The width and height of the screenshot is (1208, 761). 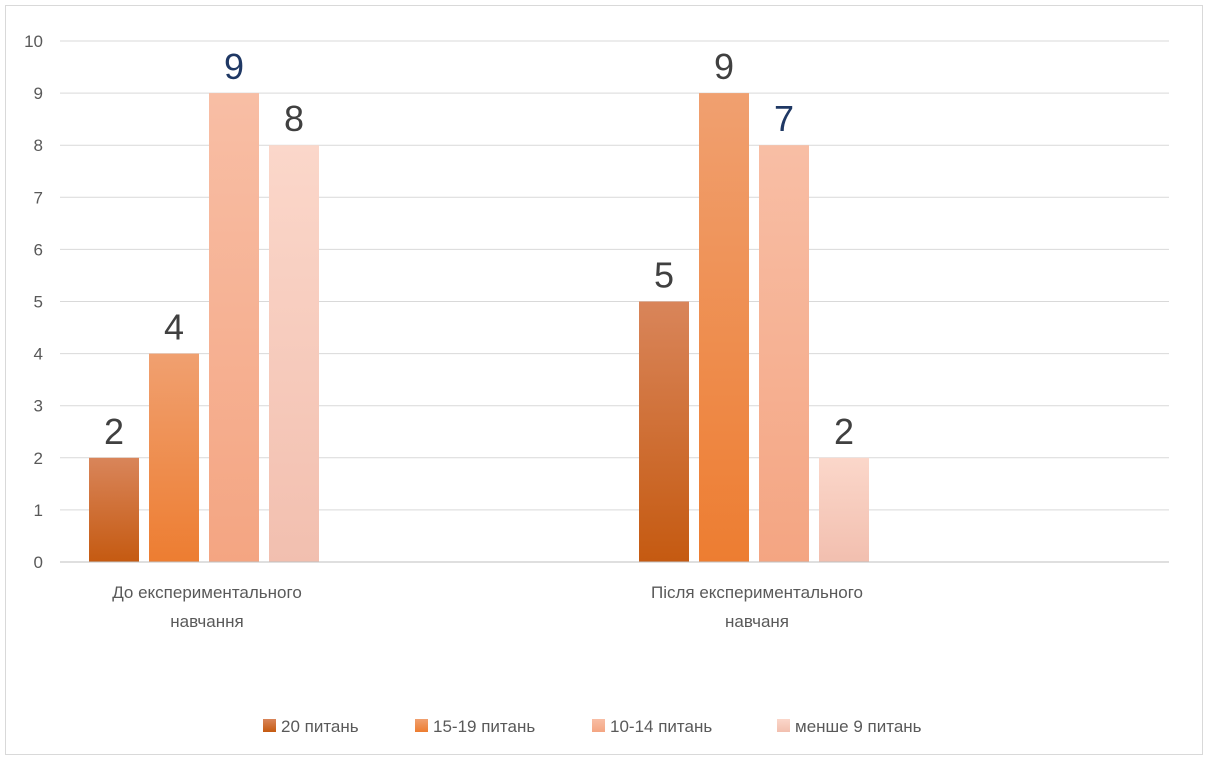 What do you see at coordinates (757, 621) in the screenshot?
I see `category-label: навчаня` at bounding box center [757, 621].